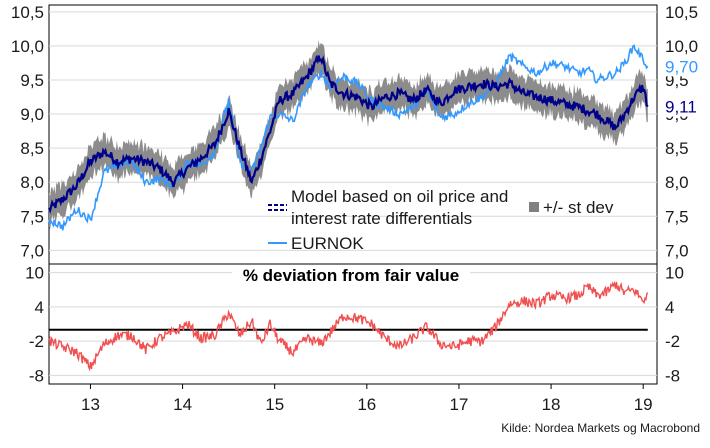 The image size is (710, 448). I want to click on eurnok-end-label-bg, so click(685, 67).